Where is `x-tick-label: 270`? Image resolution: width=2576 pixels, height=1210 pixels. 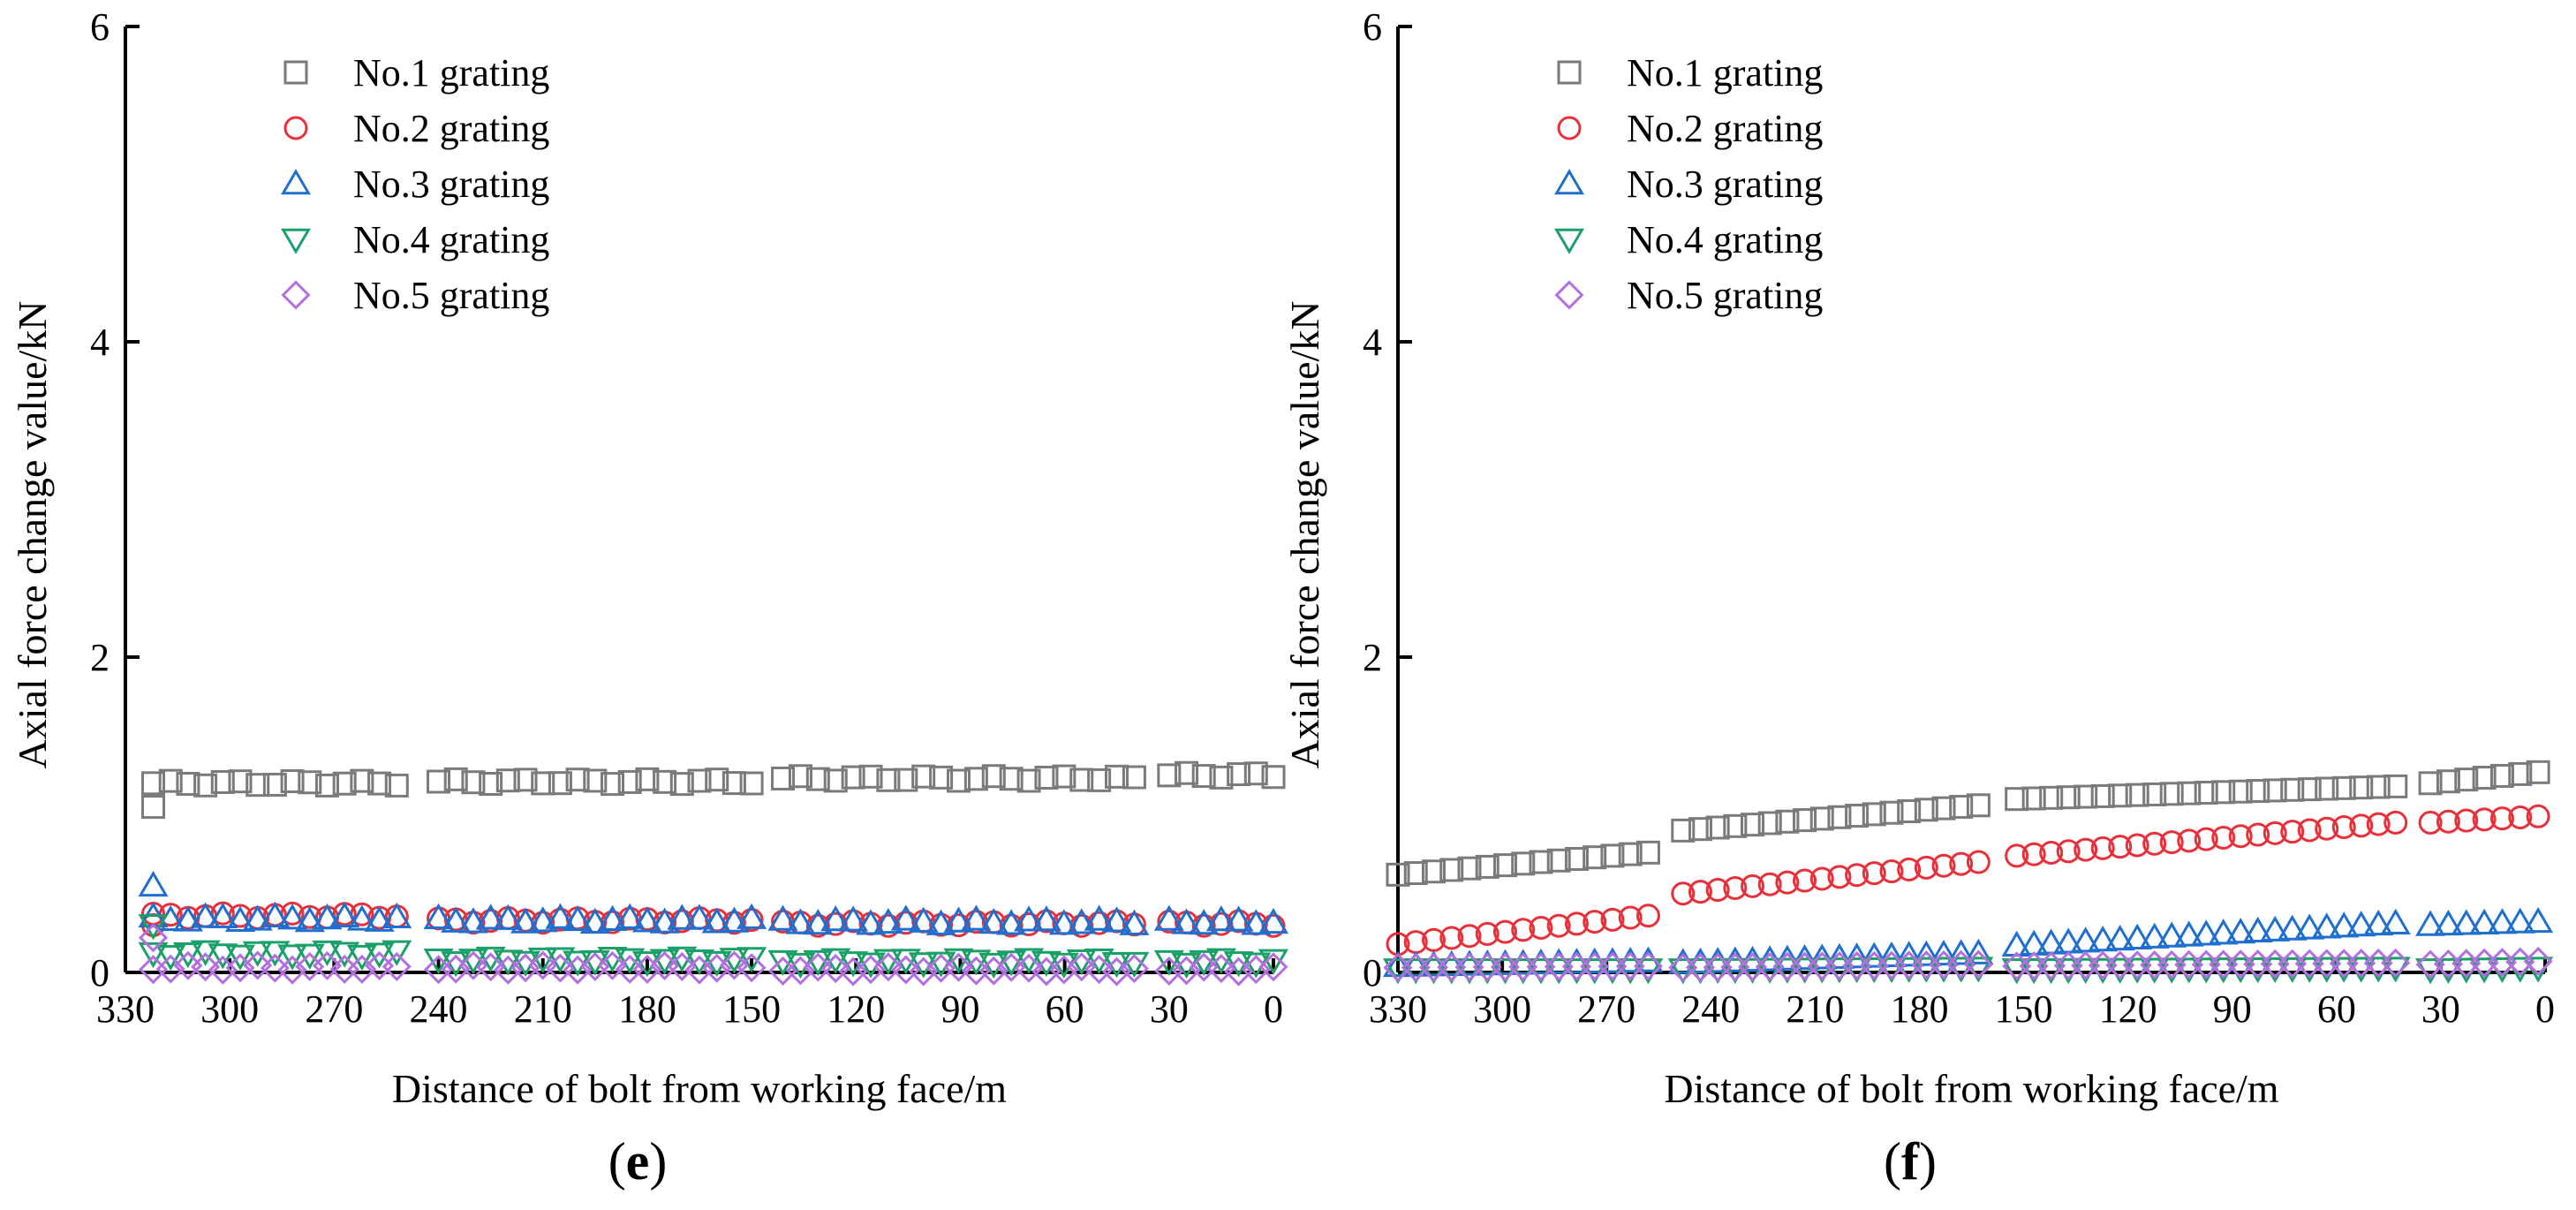 x-tick-label: 270 is located at coordinates (1606, 1009).